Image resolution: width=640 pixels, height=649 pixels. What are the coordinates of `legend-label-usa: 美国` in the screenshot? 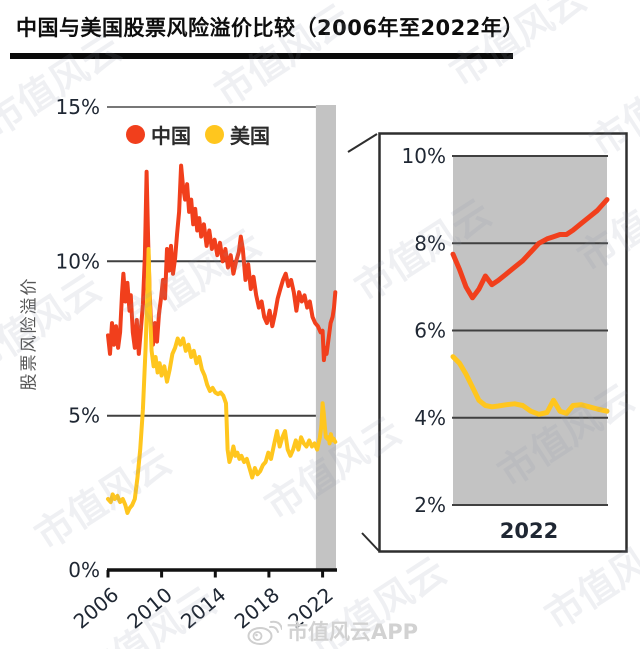 It's located at (250, 136).